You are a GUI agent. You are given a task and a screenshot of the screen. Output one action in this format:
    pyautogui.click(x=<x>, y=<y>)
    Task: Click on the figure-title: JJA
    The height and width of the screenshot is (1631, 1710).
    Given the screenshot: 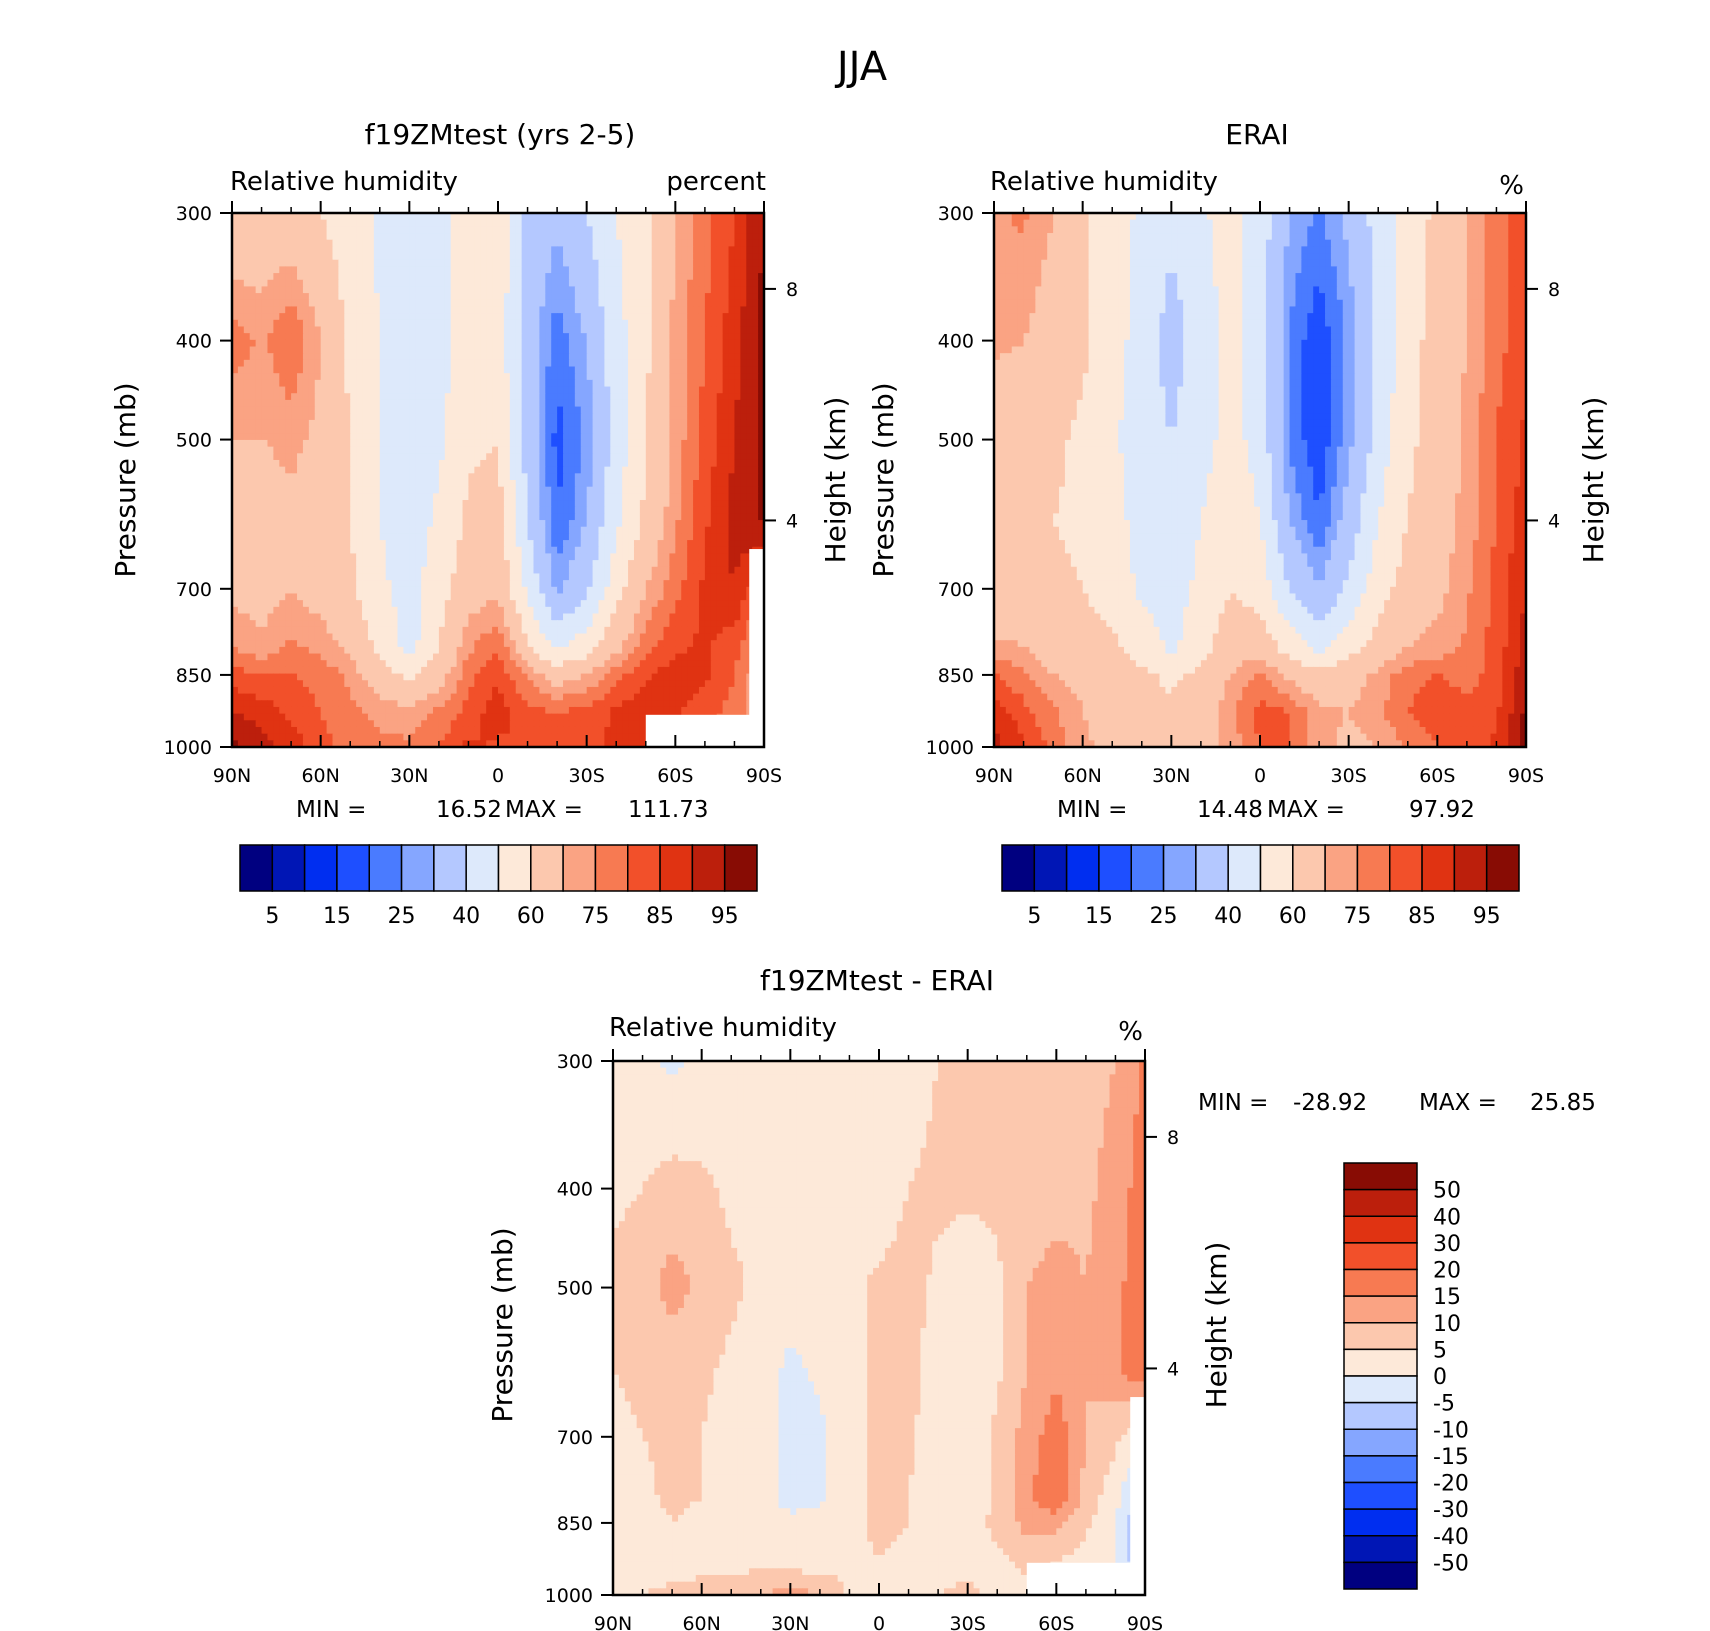 What is the action you would take?
    pyautogui.click(x=861, y=67)
    